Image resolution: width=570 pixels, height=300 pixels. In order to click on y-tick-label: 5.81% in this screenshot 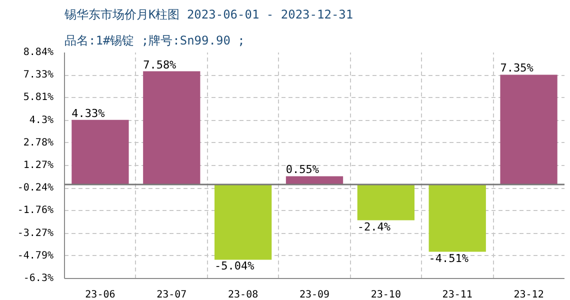, I will do `click(38, 98)`.